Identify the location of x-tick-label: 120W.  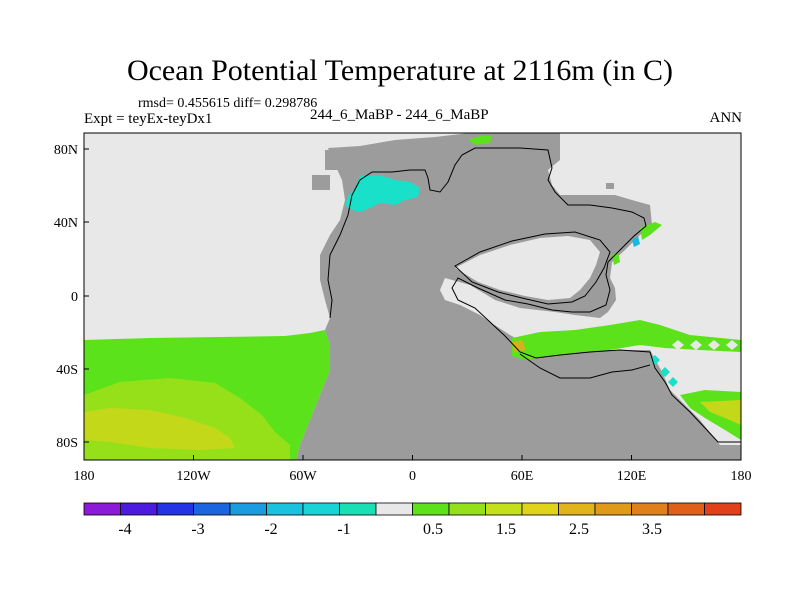
(193, 476).